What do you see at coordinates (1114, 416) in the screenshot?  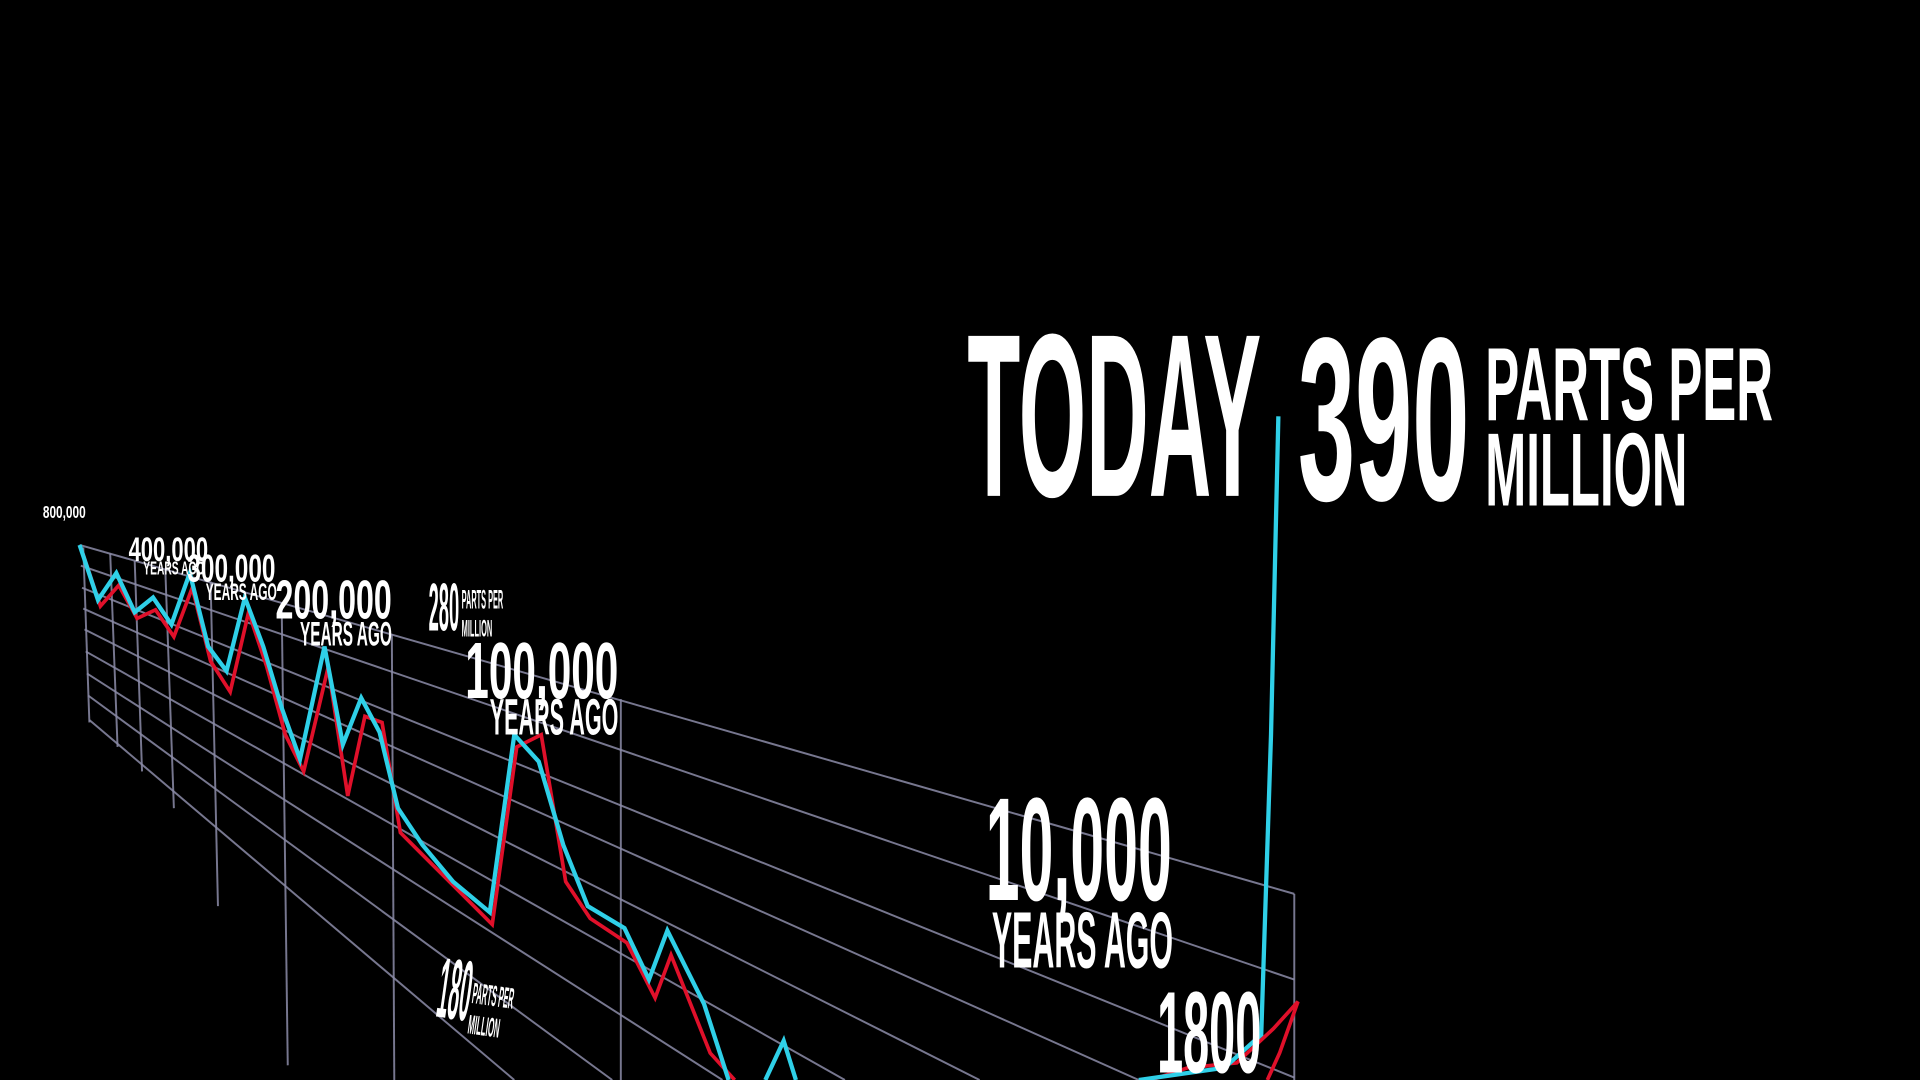 I see `today-label: TODAY` at bounding box center [1114, 416].